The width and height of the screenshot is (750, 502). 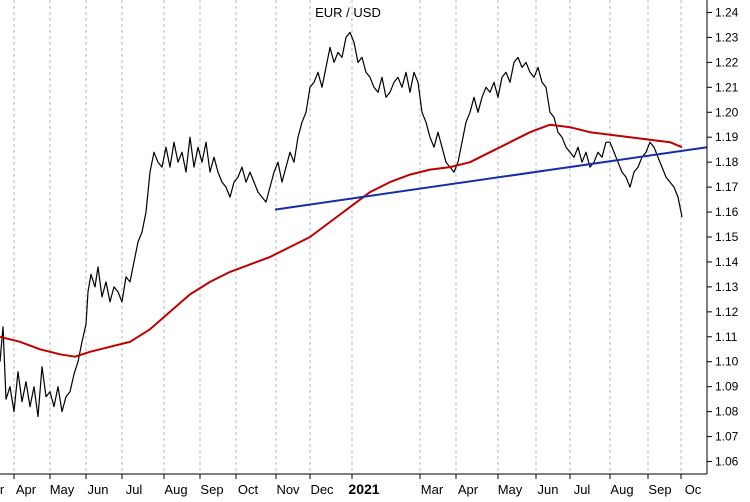 I want to click on y-tick-label: 1.12, so click(x=727, y=312).